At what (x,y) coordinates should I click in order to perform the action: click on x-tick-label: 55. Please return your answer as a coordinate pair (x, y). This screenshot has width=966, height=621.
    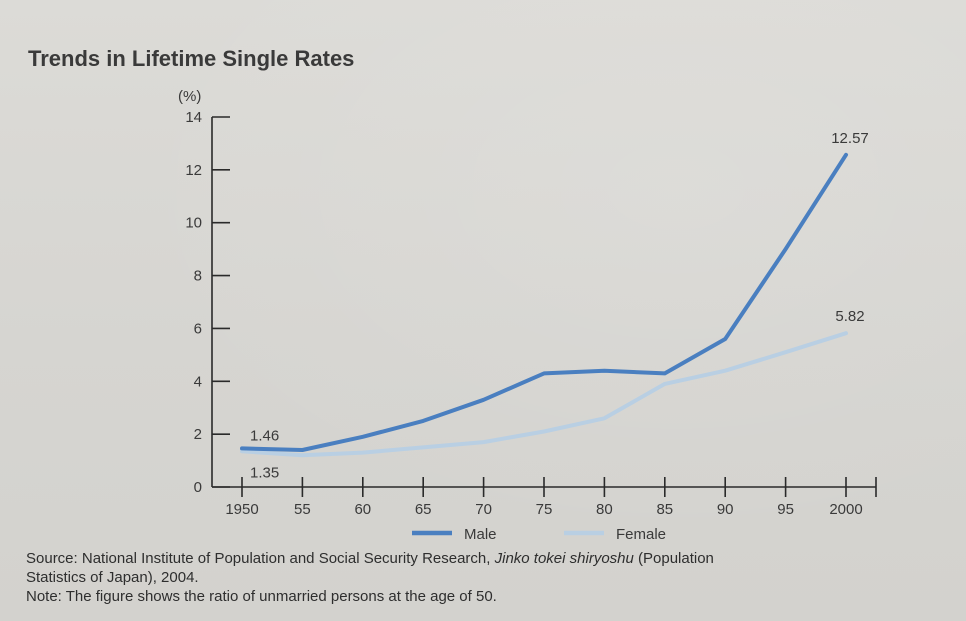
    Looking at the image, I should click on (302, 509).